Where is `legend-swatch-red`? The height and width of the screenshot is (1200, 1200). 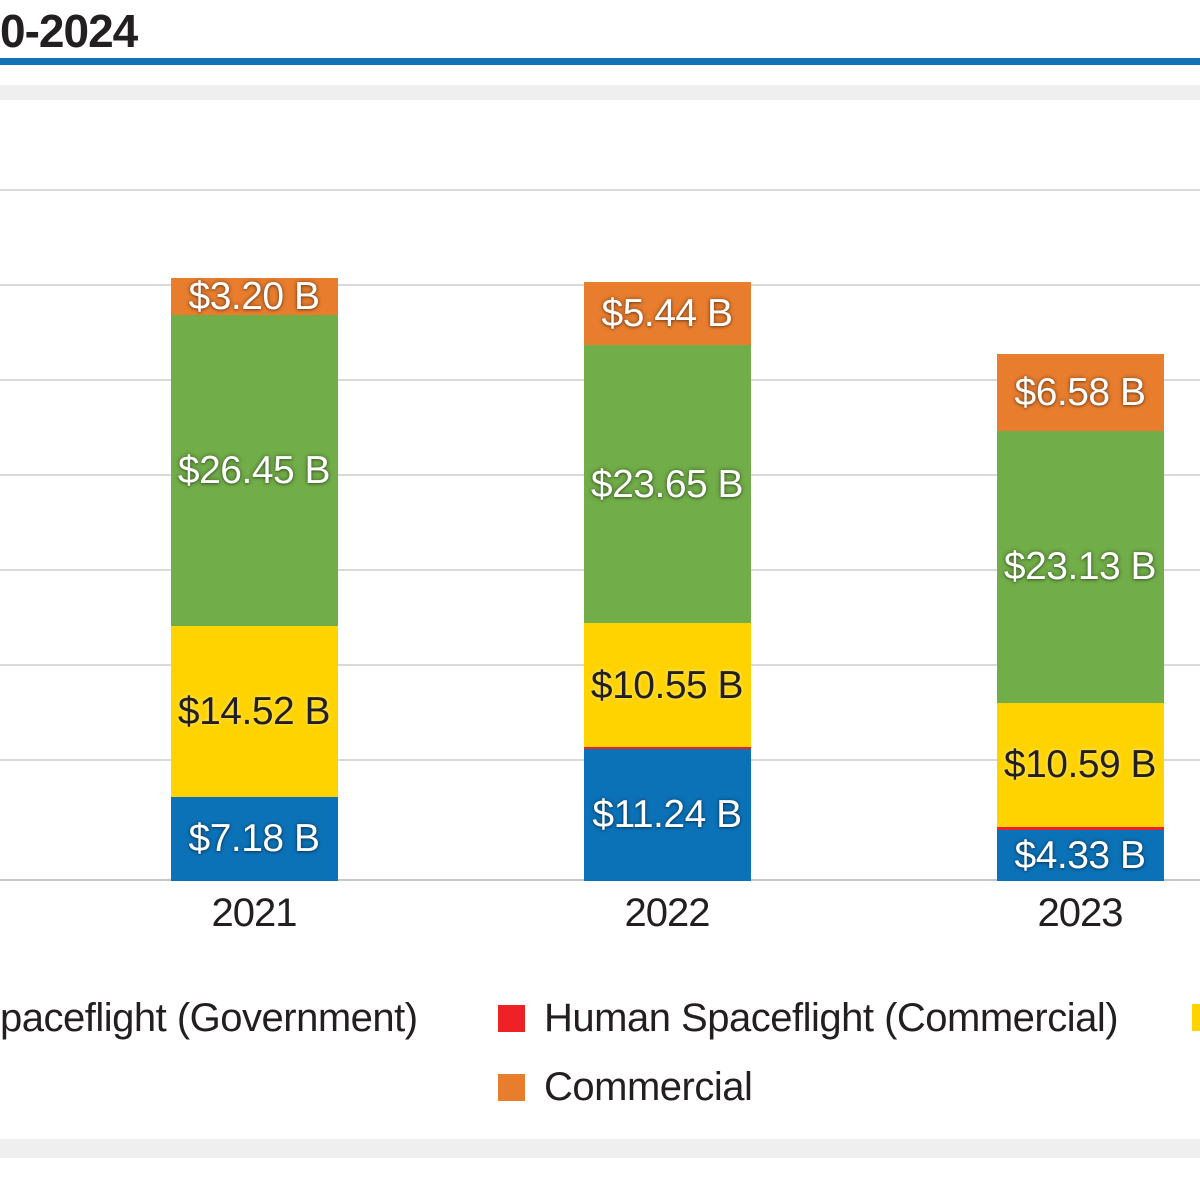 legend-swatch-red is located at coordinates (511, 1018).